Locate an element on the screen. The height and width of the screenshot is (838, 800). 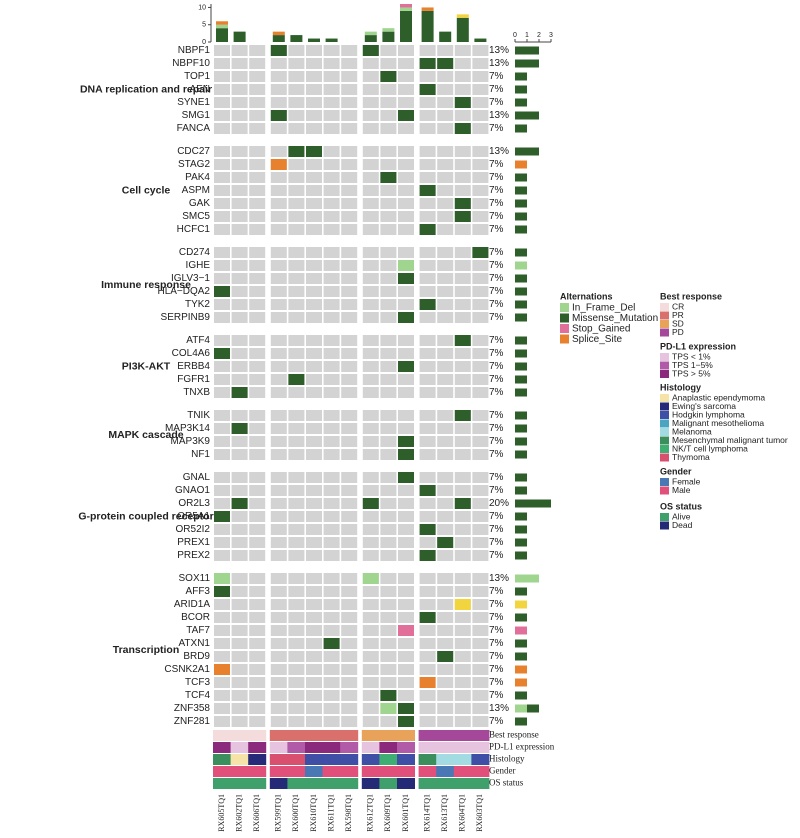
side-tick-label: 0 is located at coordinates (515, 35).